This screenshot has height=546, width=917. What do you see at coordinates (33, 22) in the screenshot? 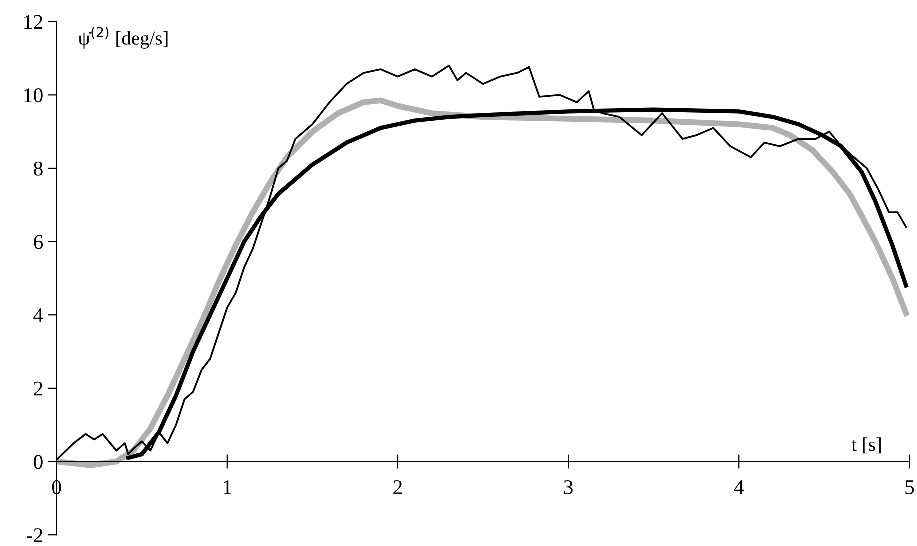
I see `y-tick-label: 12` at bounding box center [33, 22].